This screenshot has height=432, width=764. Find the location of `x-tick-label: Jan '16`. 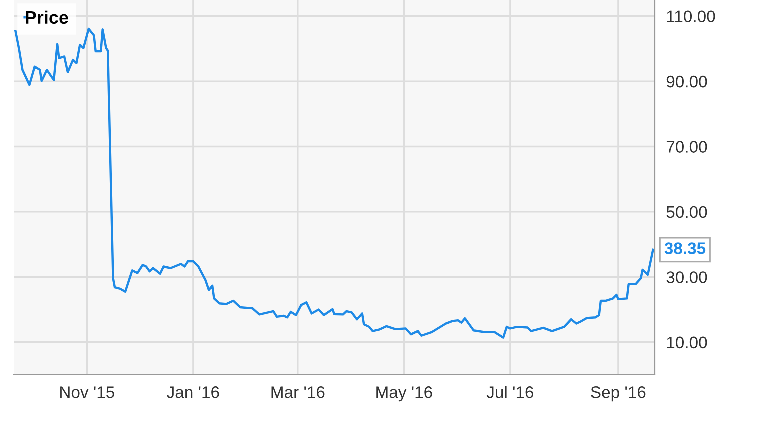

x-tick-label: Jan '16 is located at coordinates (193, 392).